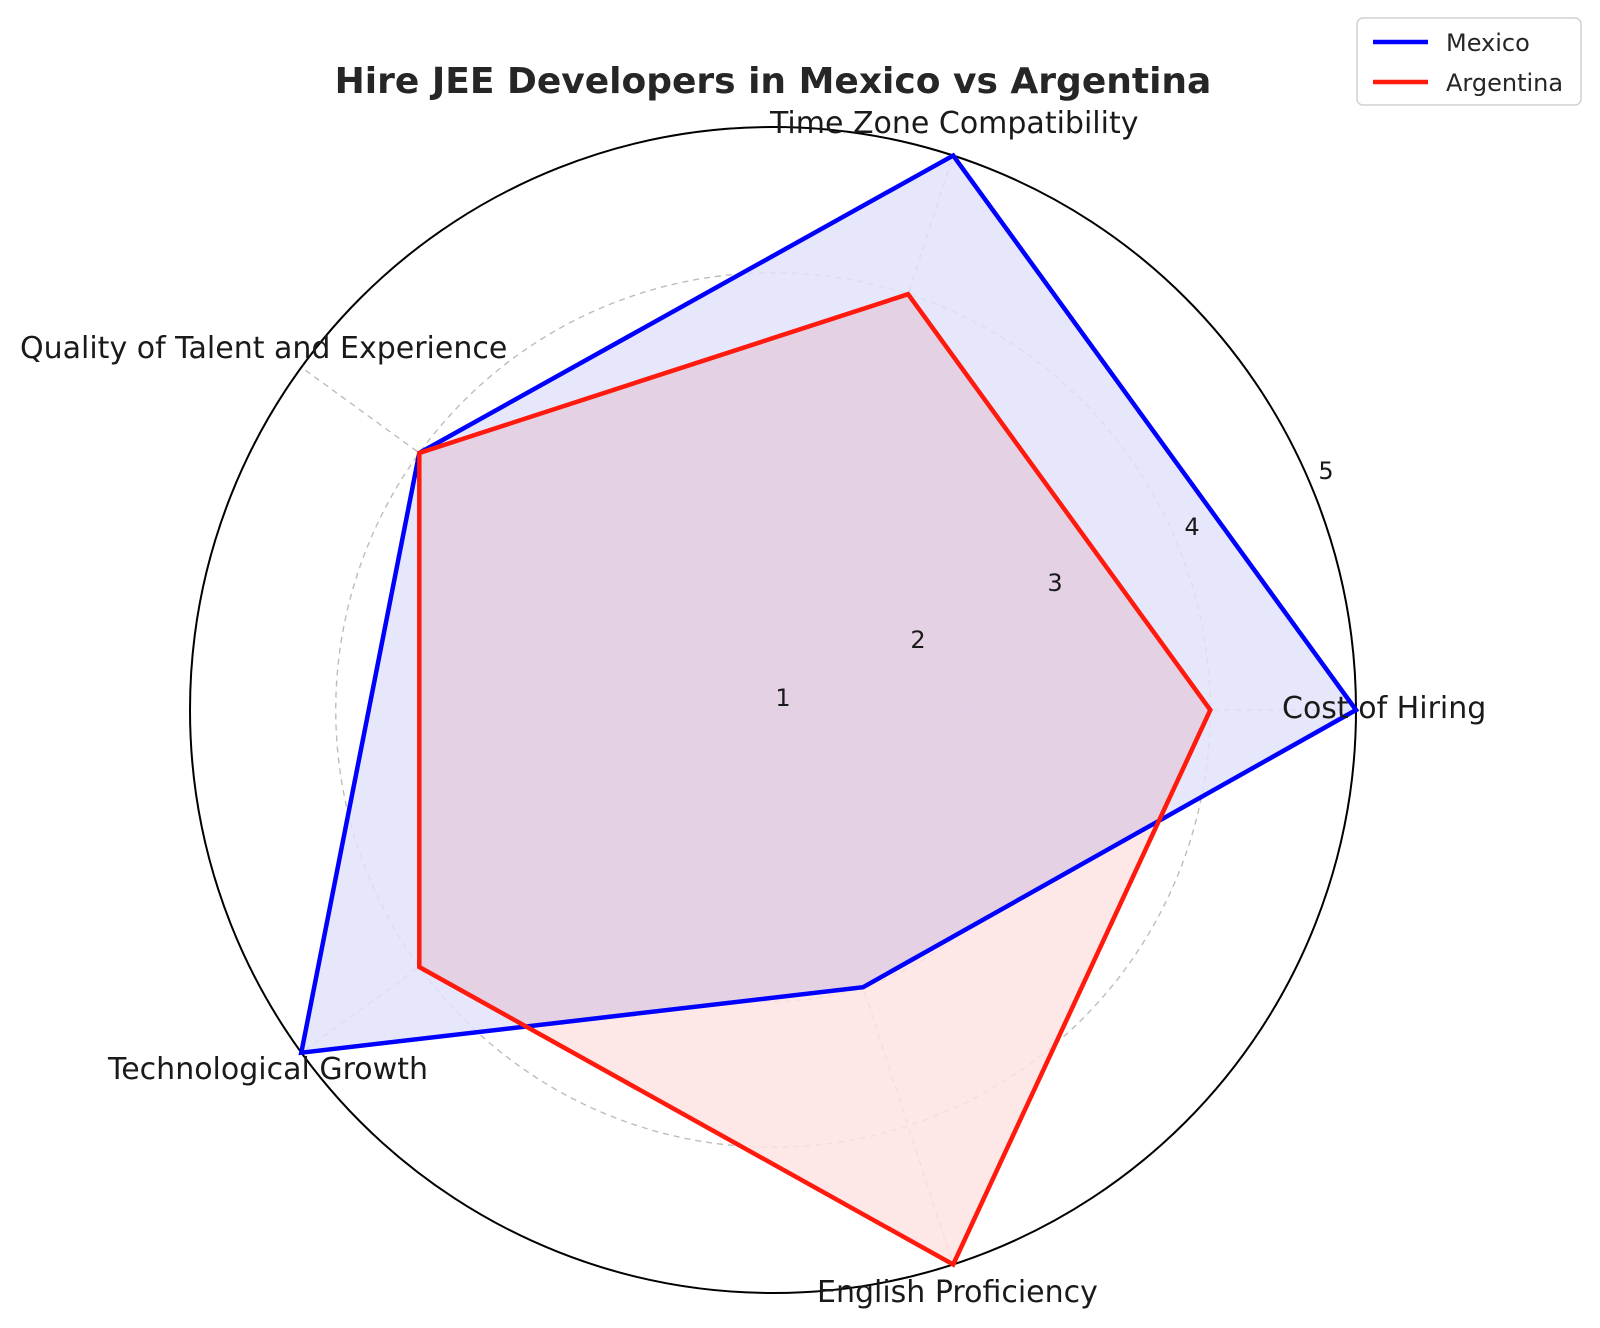 The image size is (1600, 1328). What do you see at coordinates (1191, 527) in the screenshot?
I see `r-tick-label: 4` at bounding box center [1191, 527].